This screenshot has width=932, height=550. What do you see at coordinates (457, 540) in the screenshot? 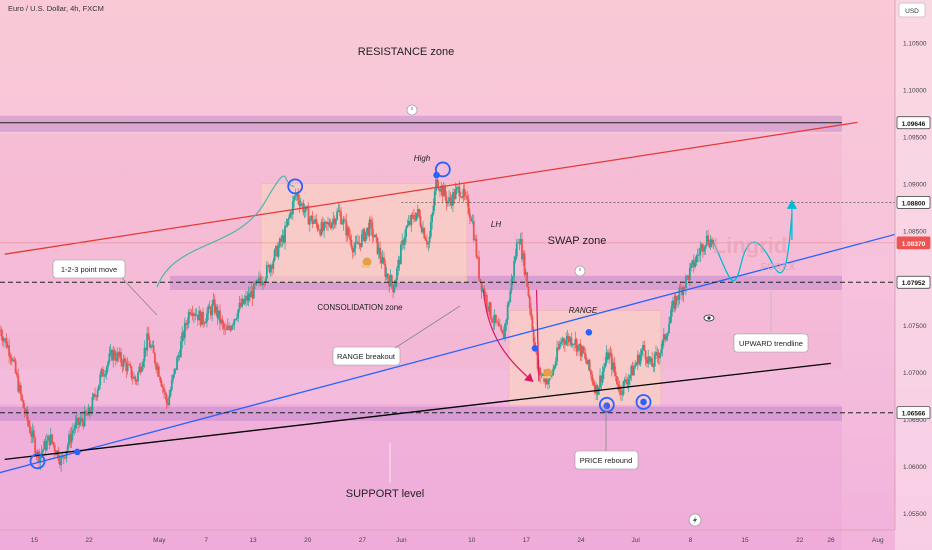
I see `time-axis: 15 22 May 7 13 20 27 Jun 10 17 24 Jul 8 15 22 26 Aug` at bounding box center [457, 540].